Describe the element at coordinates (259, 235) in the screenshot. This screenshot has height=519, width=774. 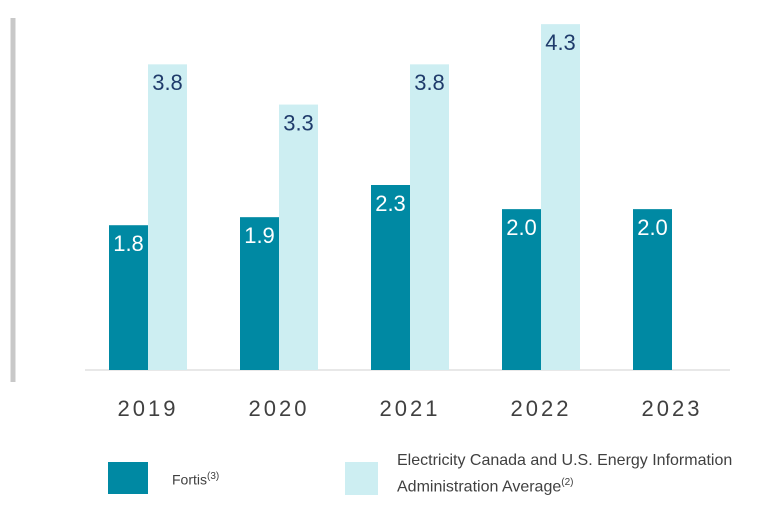
I see `data-label: 1.9` at that location.